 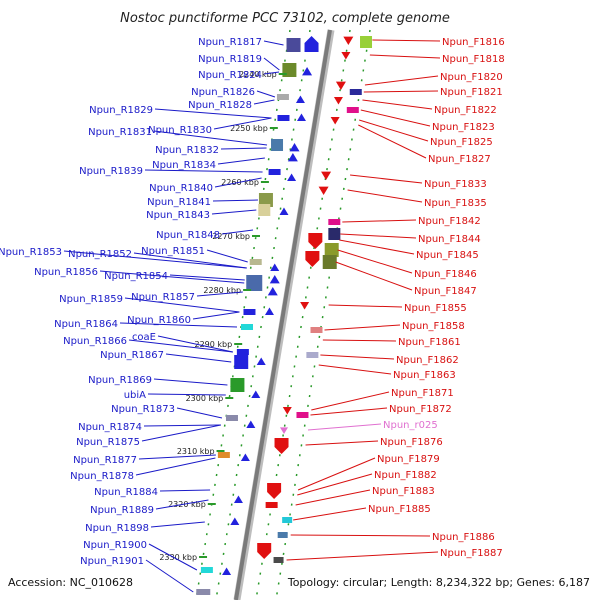 I want to click on gene-label-right: Npun_F1822, so click(x=465, y=110).